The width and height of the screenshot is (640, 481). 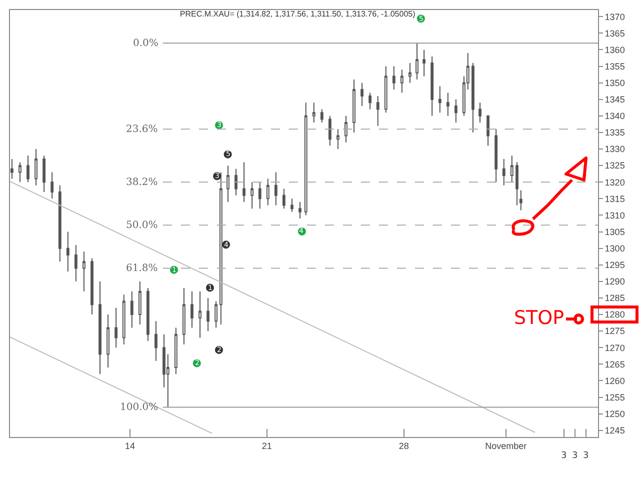 What do you see at coordinates (539, 318) in the screenshot?
I see `annotation: STOP` at bounding box center [539, 318].